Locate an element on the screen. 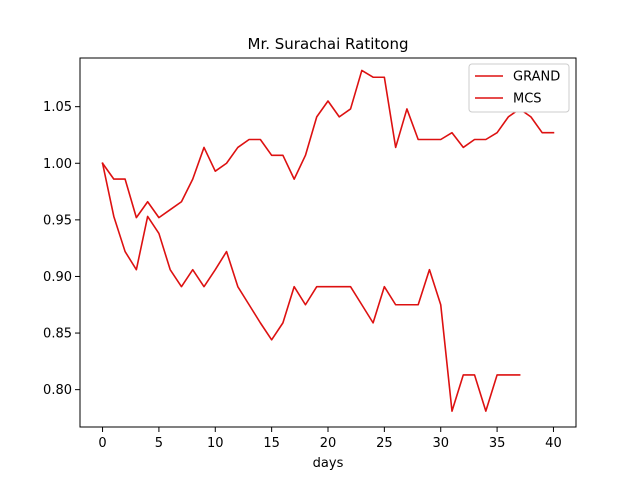  x-tick-label: 35 is located at coordinates (497, 443).